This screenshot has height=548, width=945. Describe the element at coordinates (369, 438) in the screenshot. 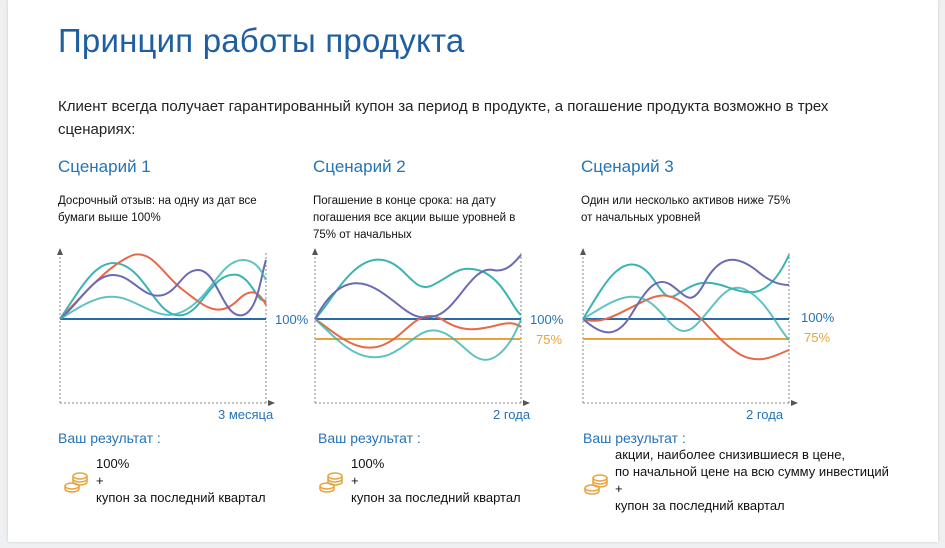

I see `scenario-2-result-title: Ваш результат :` at that location.